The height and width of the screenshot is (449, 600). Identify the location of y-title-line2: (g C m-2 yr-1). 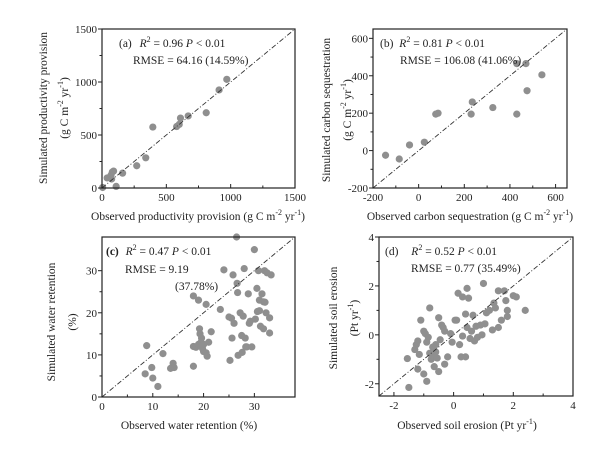
(63, 108).